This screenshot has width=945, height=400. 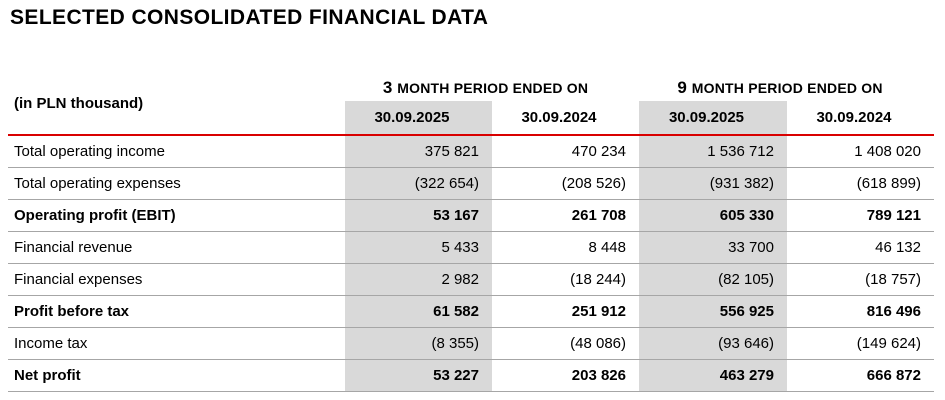 I want to click on value-cell: 1 408 020, so click(x=887, y=151).